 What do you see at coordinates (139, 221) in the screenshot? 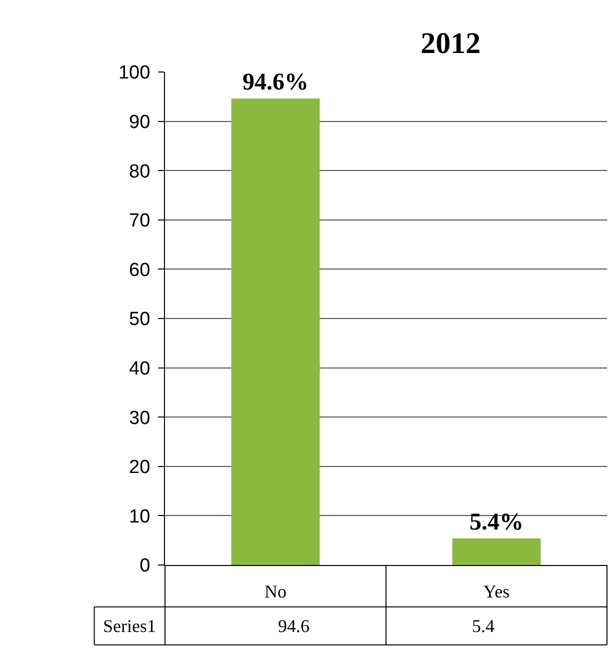
I see `y-tick-label: 70` at bounding box center [139, 221].